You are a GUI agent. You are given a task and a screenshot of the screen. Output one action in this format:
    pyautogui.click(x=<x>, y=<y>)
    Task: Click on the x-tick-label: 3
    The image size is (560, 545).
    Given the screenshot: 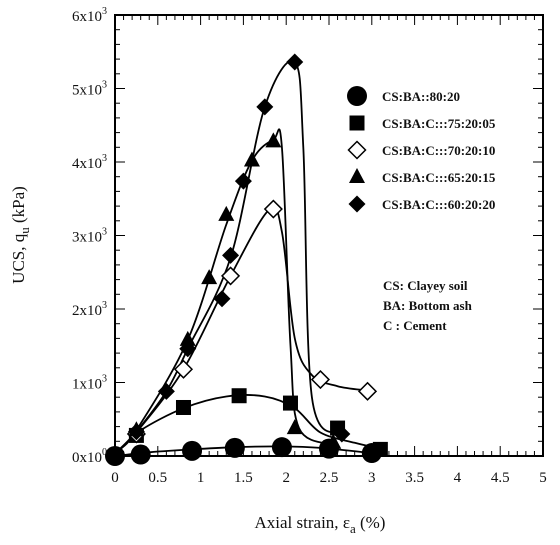 What is the action you would take?
    pyautogui.click(x=372, y=478)
    